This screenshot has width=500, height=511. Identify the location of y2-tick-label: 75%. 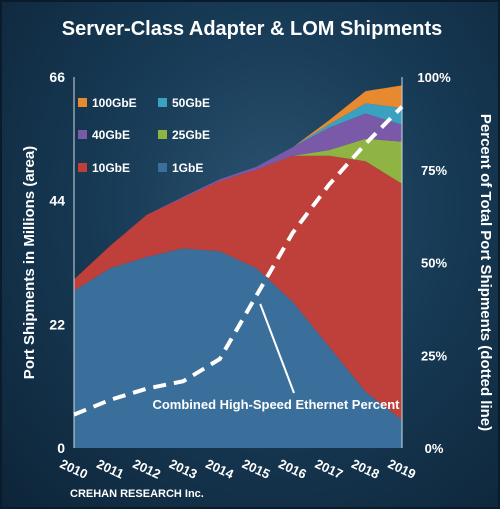
(434, 170).